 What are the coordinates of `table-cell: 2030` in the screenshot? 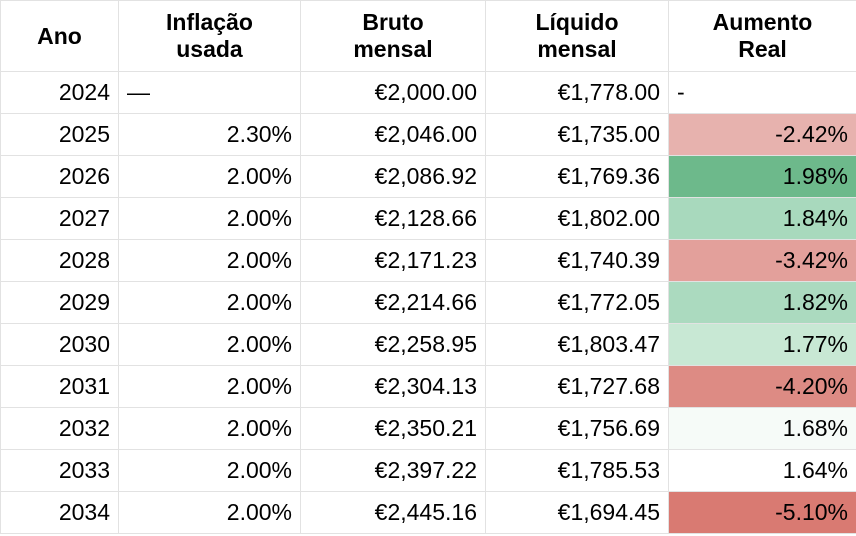 It's located at (59, 344).